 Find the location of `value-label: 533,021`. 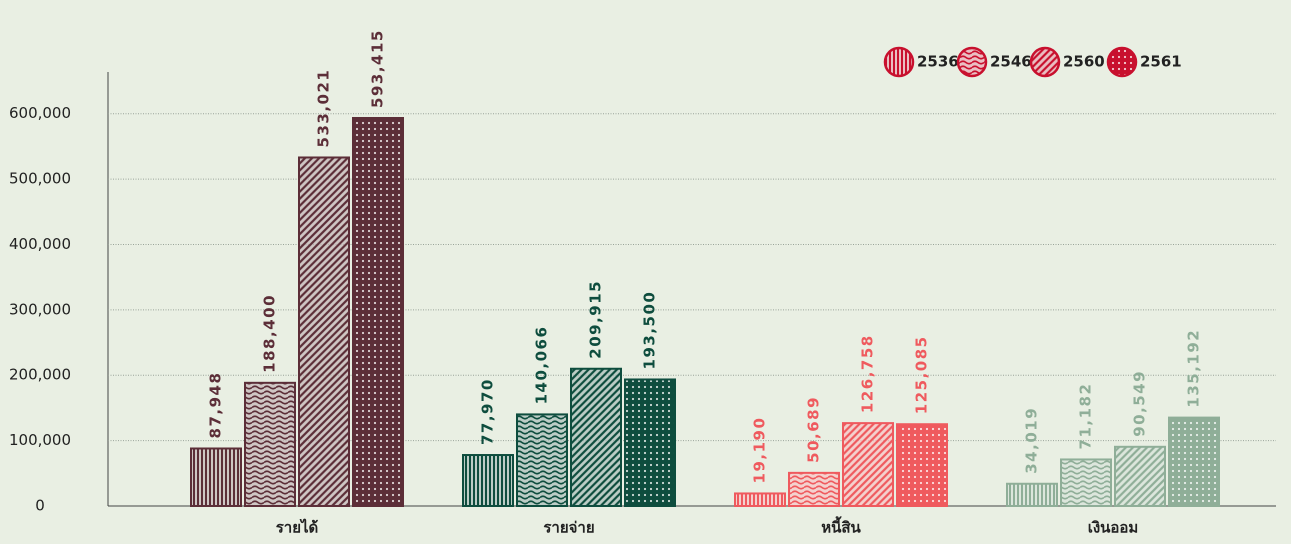

value-label: 533,021 is located at coordinates (324, 108).